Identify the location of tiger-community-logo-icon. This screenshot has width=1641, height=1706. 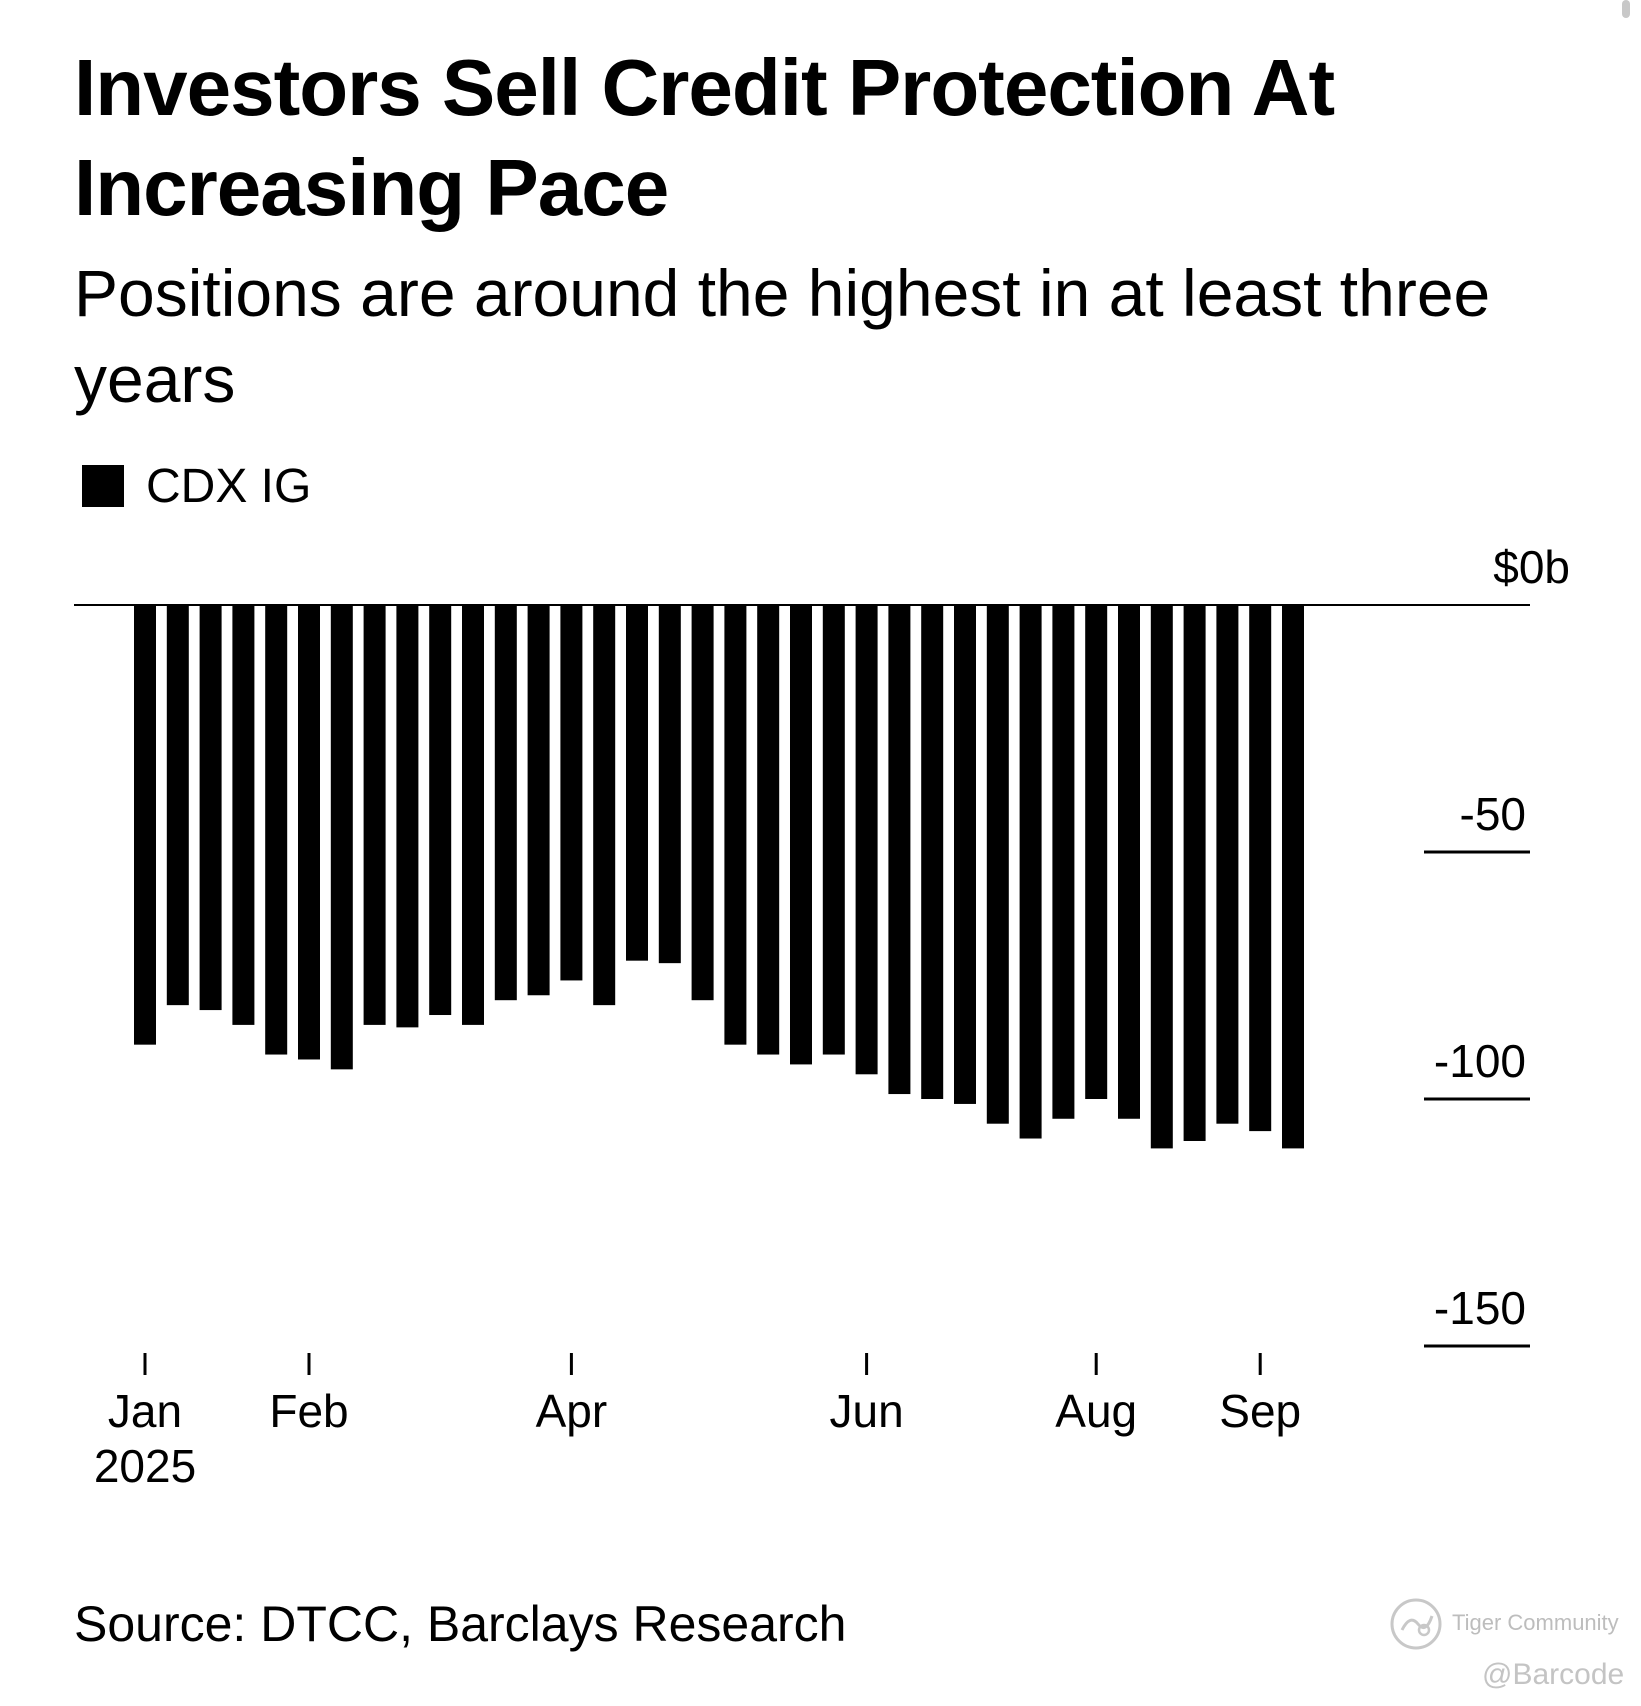
(1416, 1624).